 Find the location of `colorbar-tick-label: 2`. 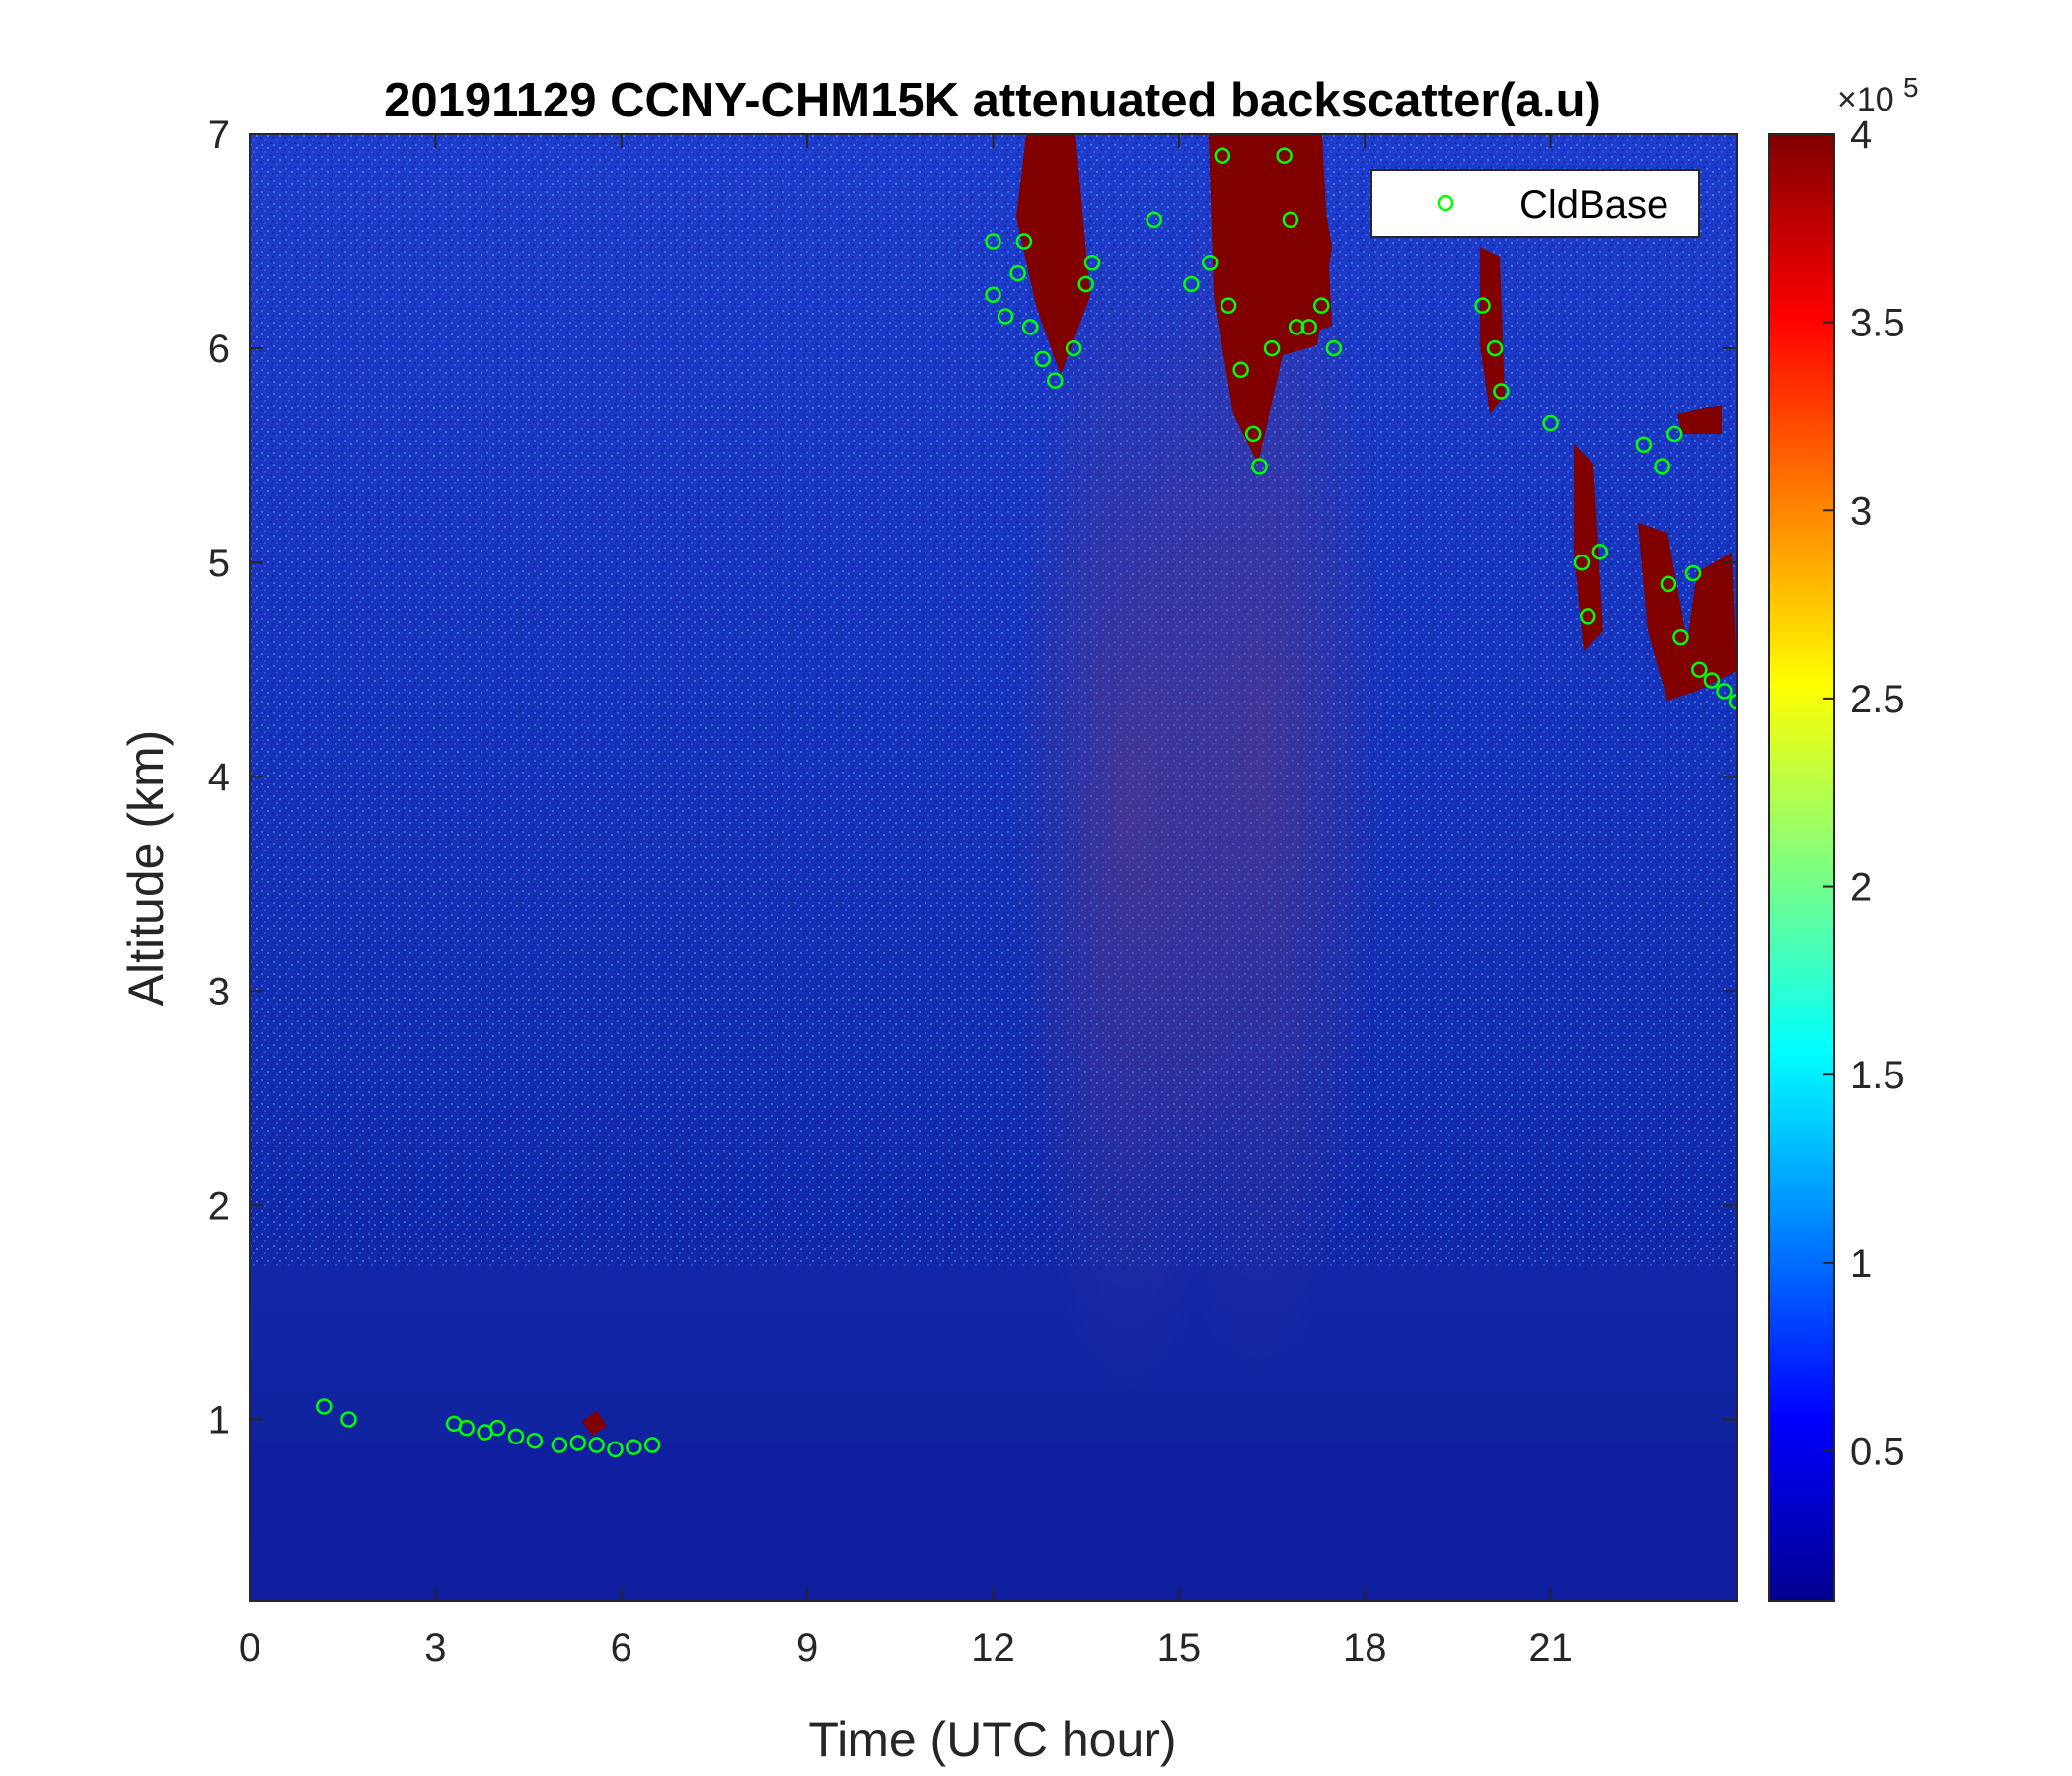

colorbar-tick-label: 2 is located at coordinates (1861, 888).